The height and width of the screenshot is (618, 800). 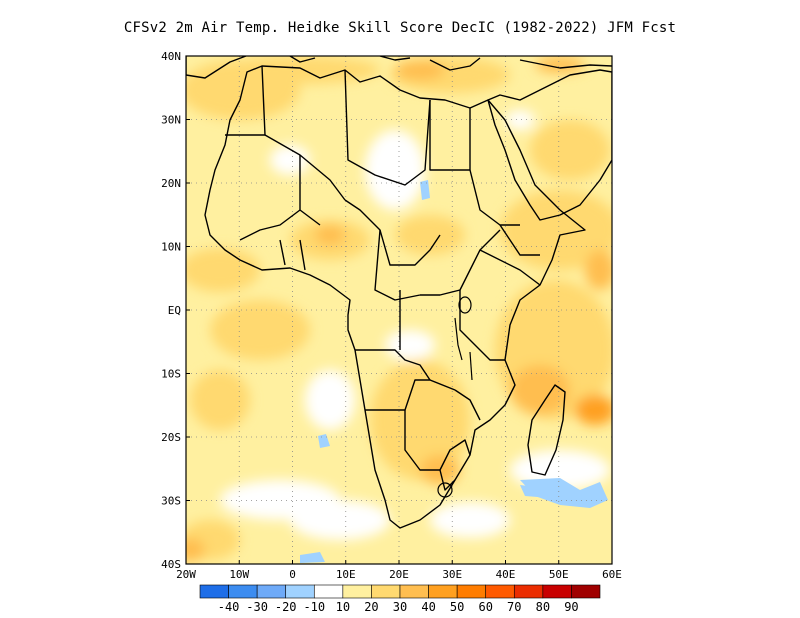 I want to click on lon-tick-label: 60E, so click(x=612, y=574).